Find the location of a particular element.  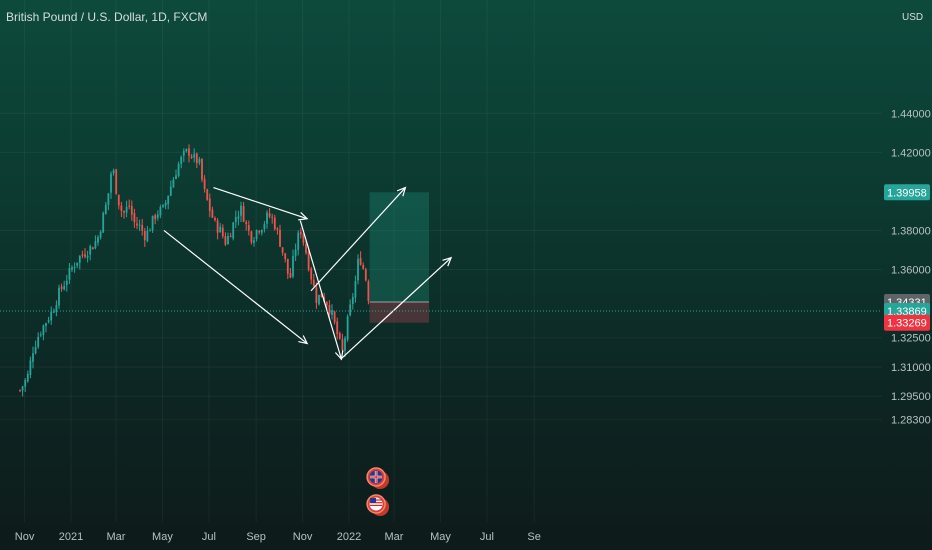

chart-title: British Pound / U.S. Dollar, 1D, FXCM is located at coordinates (107, 17).